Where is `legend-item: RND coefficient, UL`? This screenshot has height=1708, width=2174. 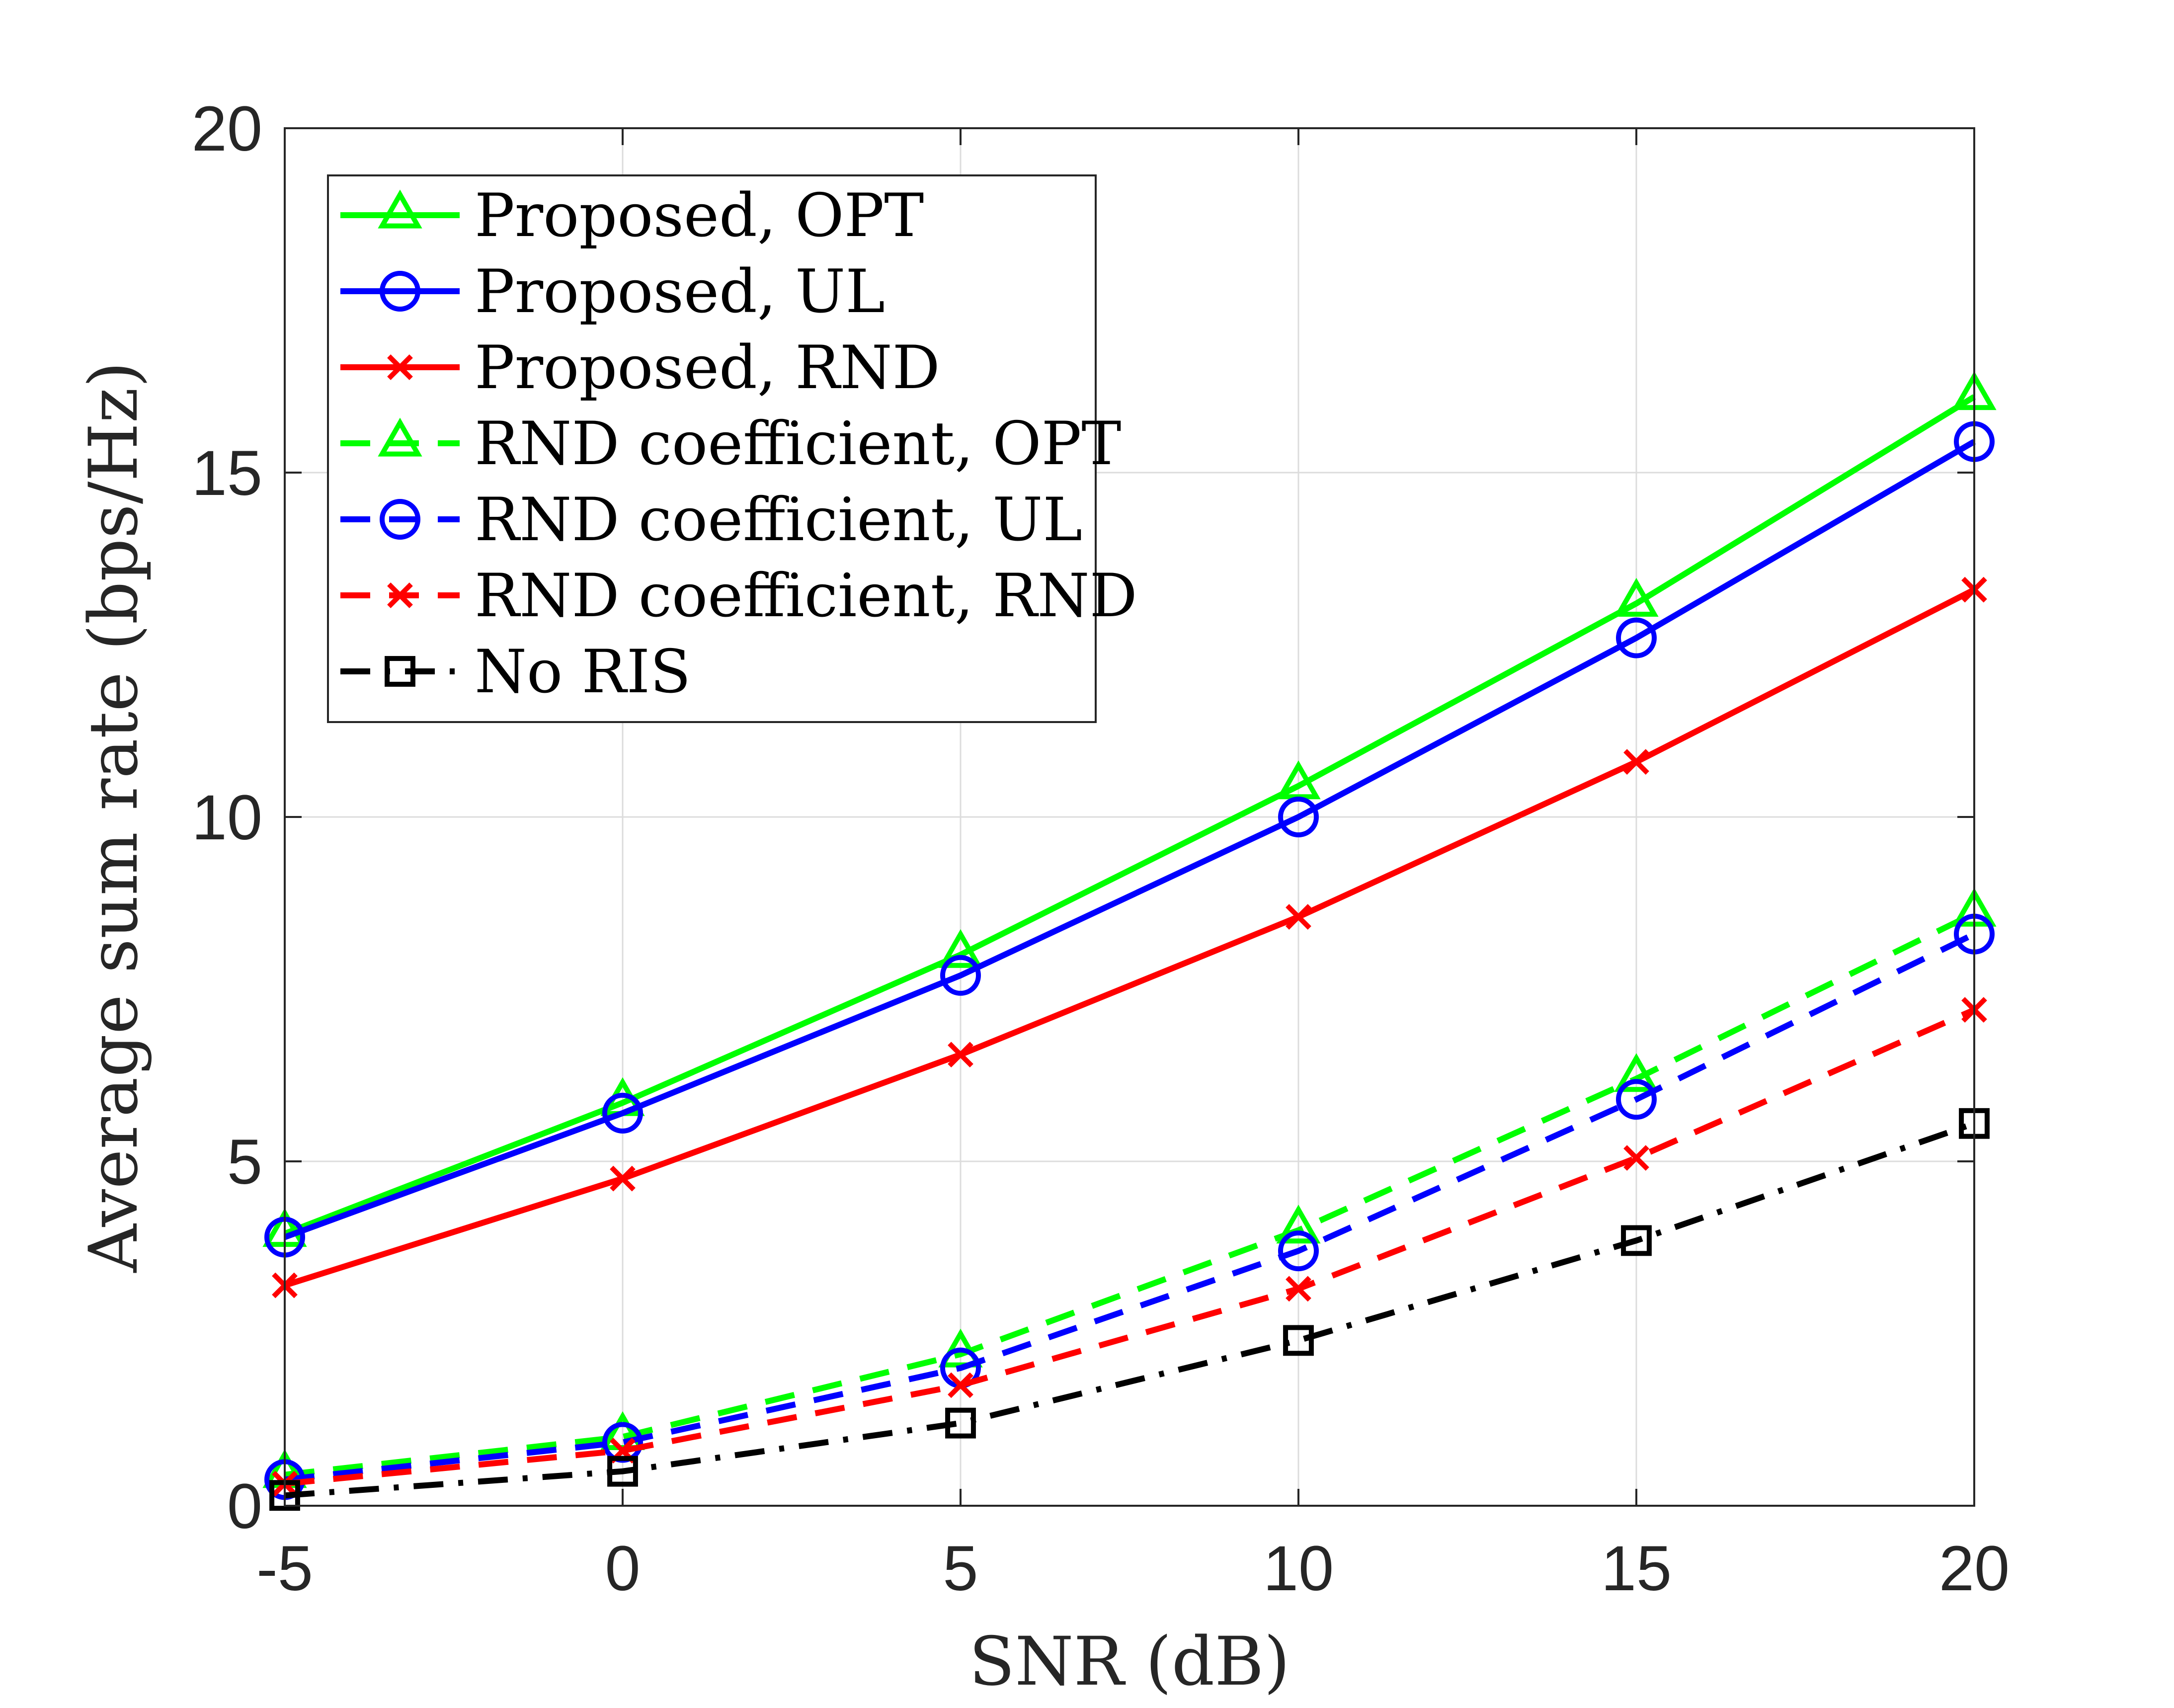 legend-item: RND coefficient, UL is located at coordinates (711, 520).